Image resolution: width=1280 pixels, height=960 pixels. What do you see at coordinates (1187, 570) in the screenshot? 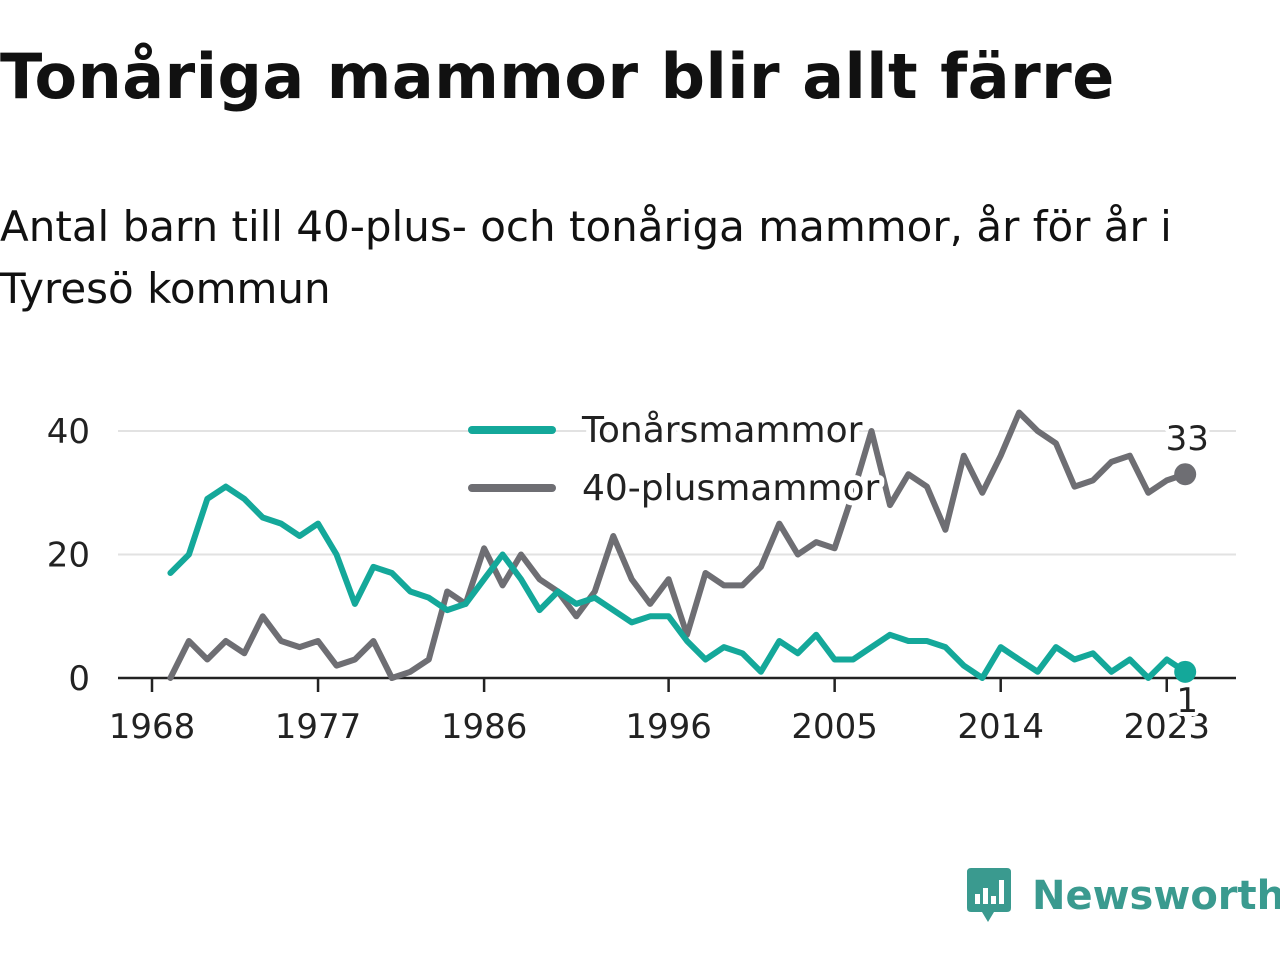
I see `end-labels: 1 33` at bounding box center [1187, 570].